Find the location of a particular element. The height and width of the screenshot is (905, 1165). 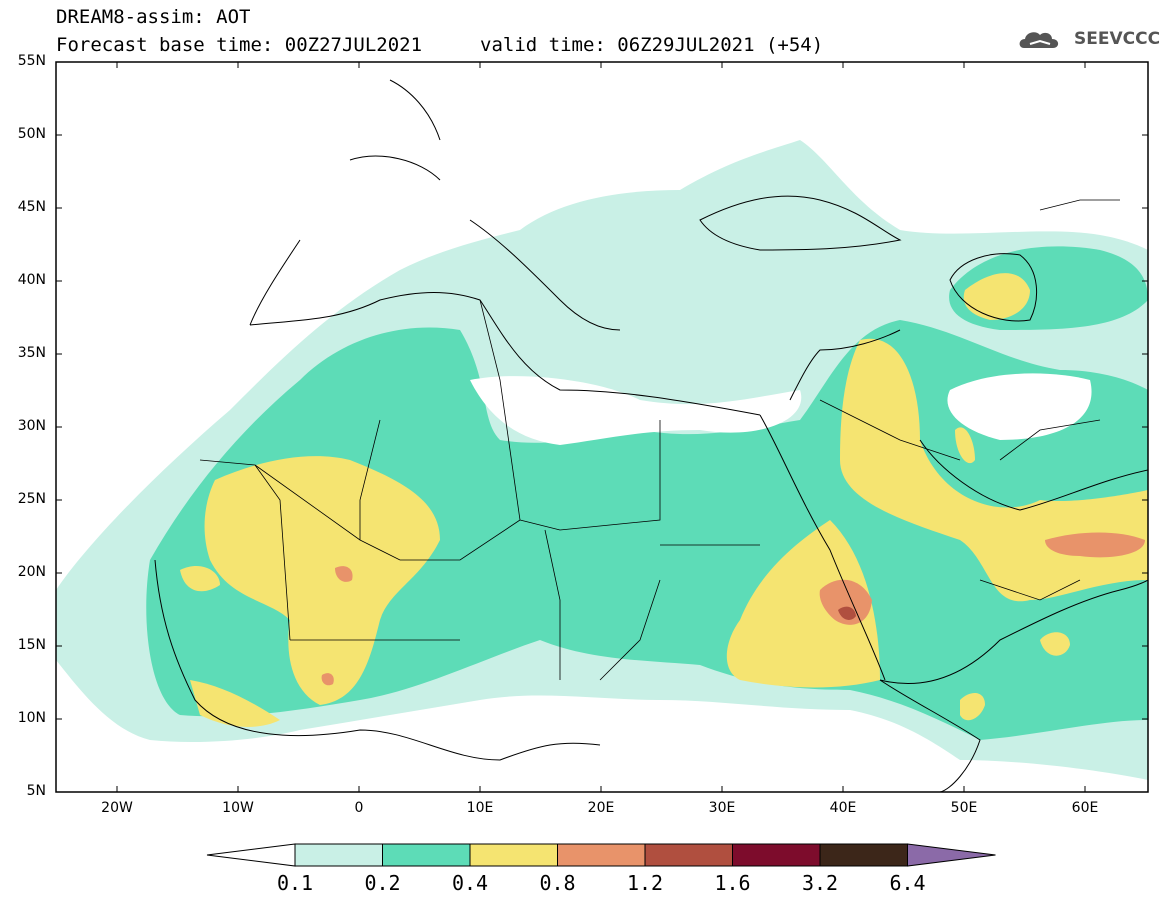

seevccc-logo is located at coordinates (1039, 40).